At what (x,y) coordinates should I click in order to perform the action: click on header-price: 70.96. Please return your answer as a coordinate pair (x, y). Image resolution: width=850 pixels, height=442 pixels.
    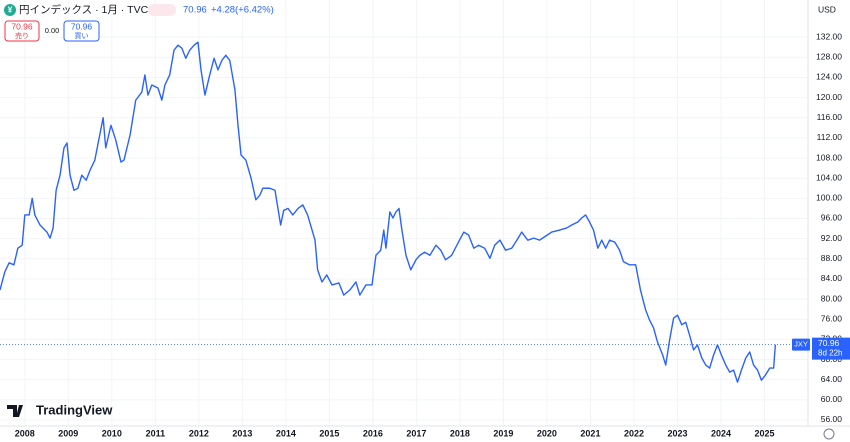
    Looking at the image, I should click on (195, 10).